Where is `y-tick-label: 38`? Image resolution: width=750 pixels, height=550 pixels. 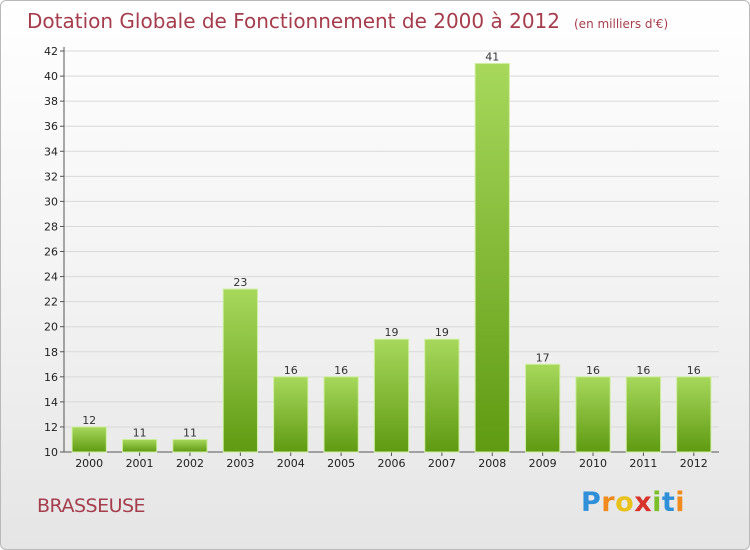
y-tick-label: 38 is located at coordinates (51, 101).